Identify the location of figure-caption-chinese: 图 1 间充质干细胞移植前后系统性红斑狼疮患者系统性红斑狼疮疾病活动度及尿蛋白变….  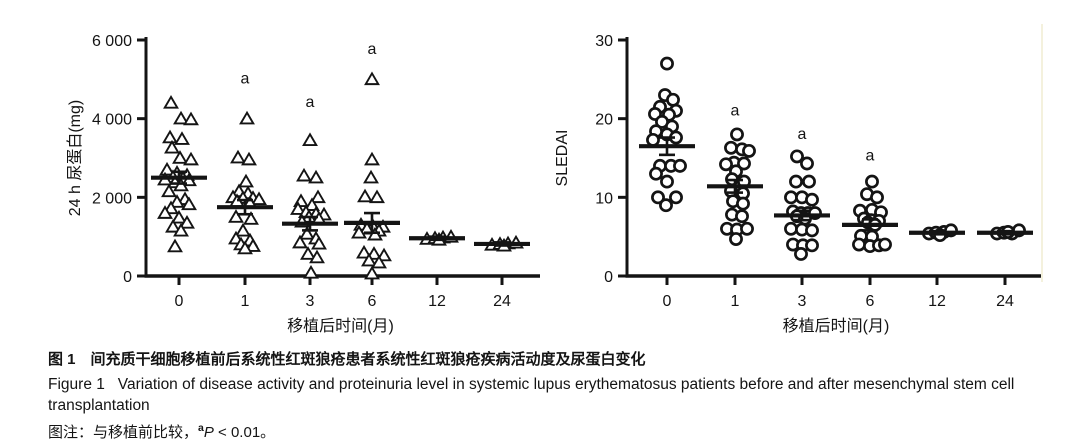
(347, 359).